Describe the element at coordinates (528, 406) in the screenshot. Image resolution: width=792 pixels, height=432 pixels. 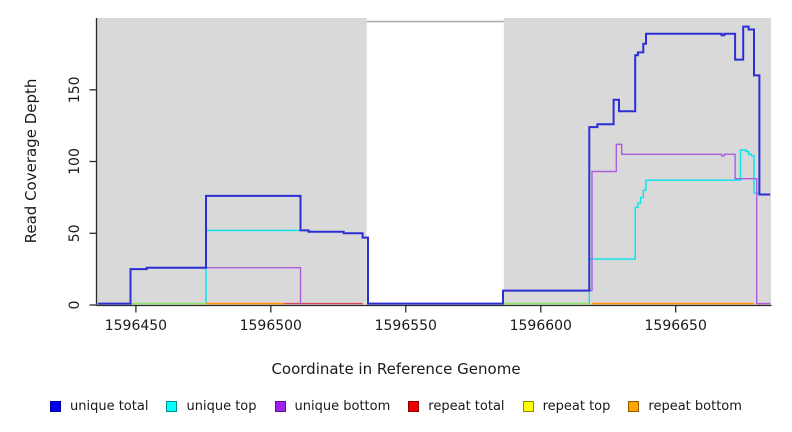
I see `legend-swatch-repeat-top` at that location.